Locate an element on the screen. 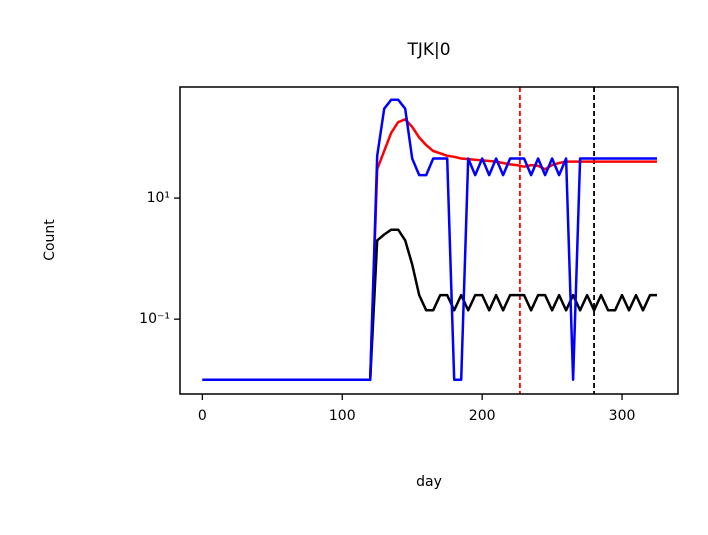 The width and height of the screenshot is (708, 535). y-tick-label: 10⁻¹ is located at coordinates (154, 319).